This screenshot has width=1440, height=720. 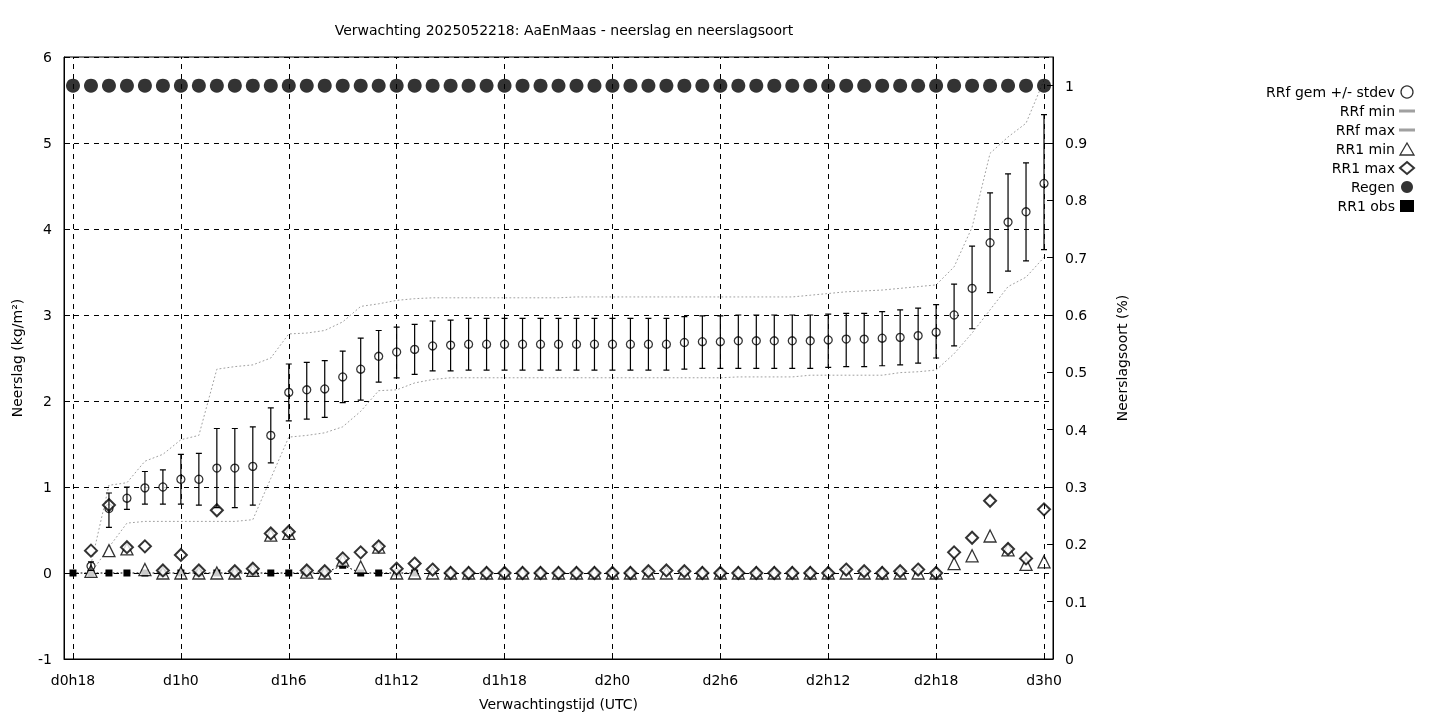 I want to click on y2-tick-label: 1, so click(x=1069, y=85).